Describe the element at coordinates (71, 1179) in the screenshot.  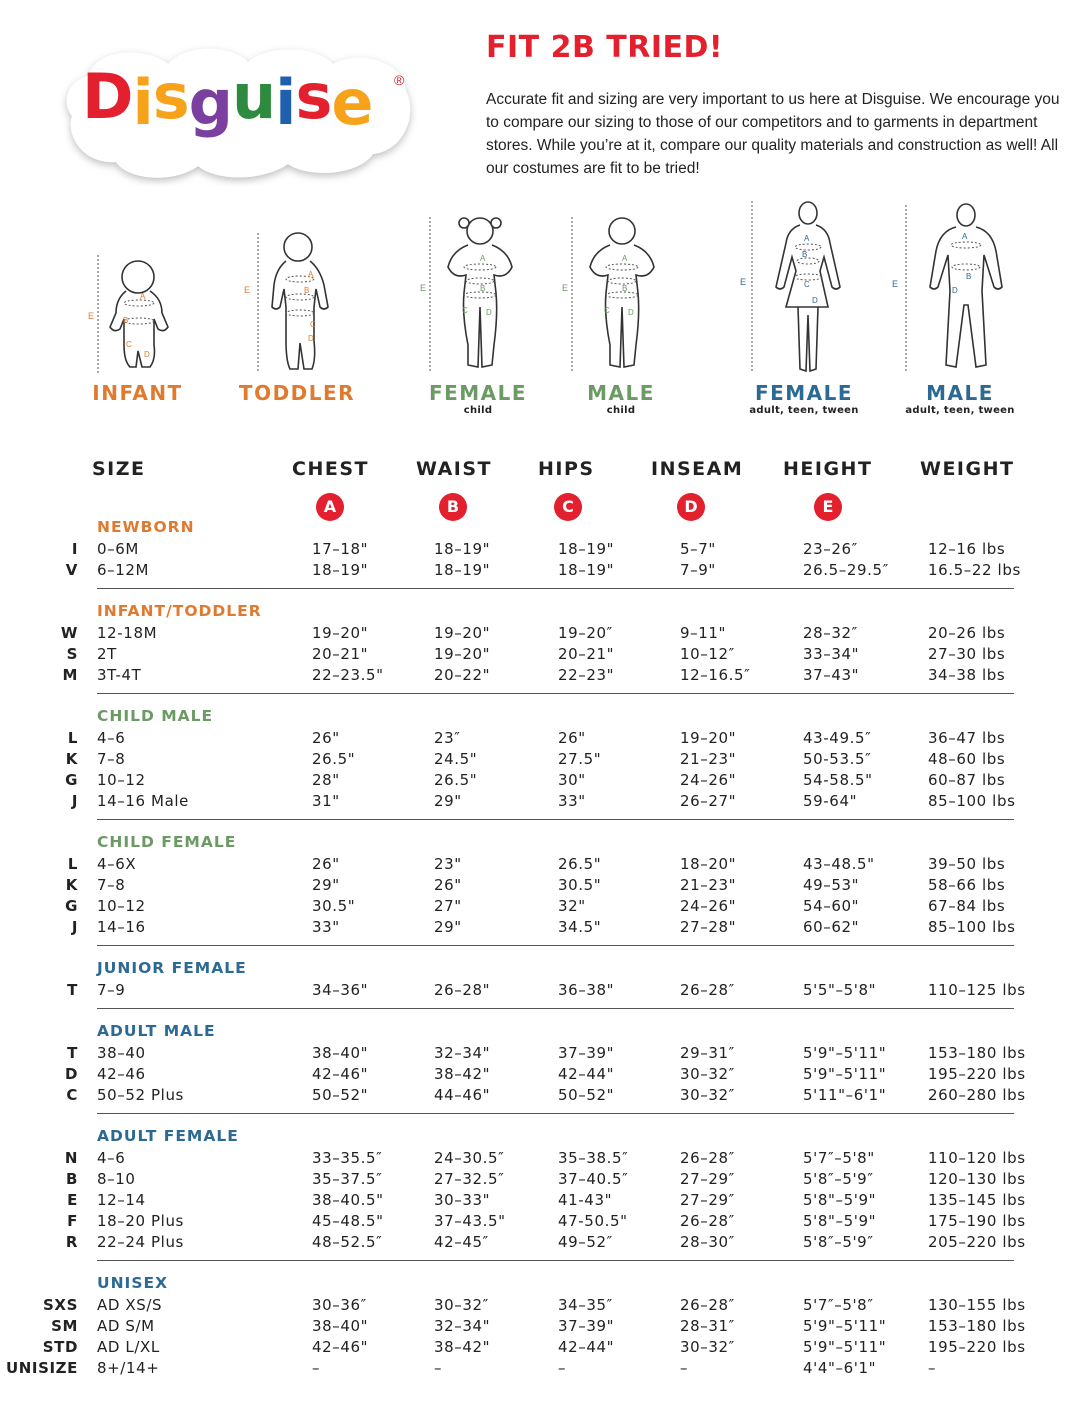
I see `size-code: B` at that location.